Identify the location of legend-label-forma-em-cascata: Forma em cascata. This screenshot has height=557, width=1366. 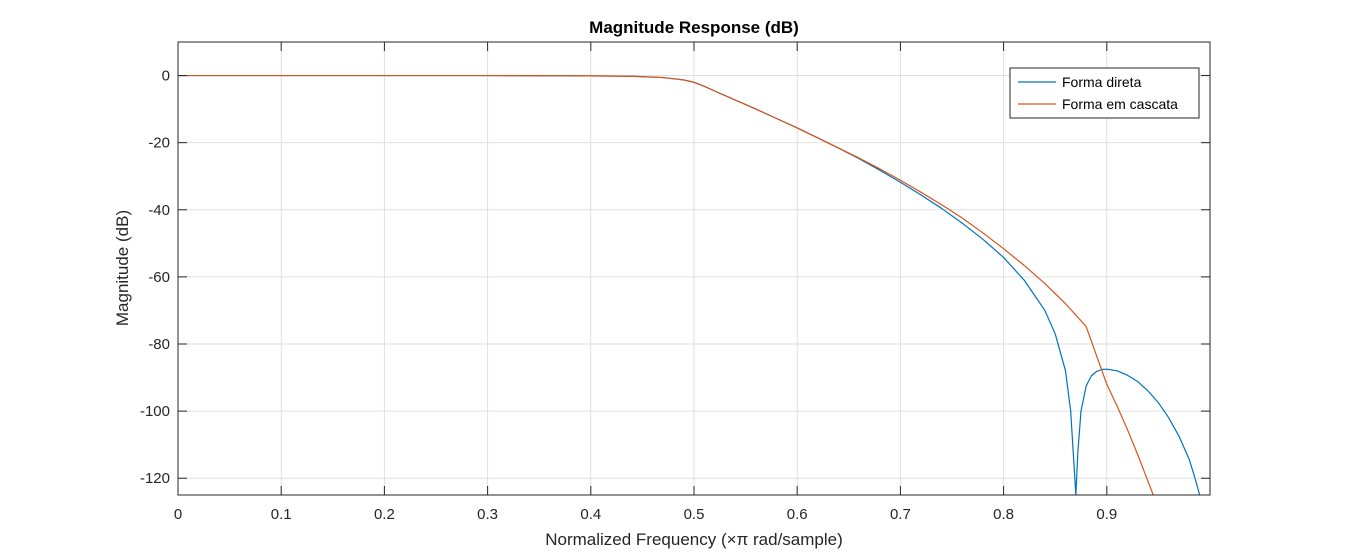
(1120, 104).